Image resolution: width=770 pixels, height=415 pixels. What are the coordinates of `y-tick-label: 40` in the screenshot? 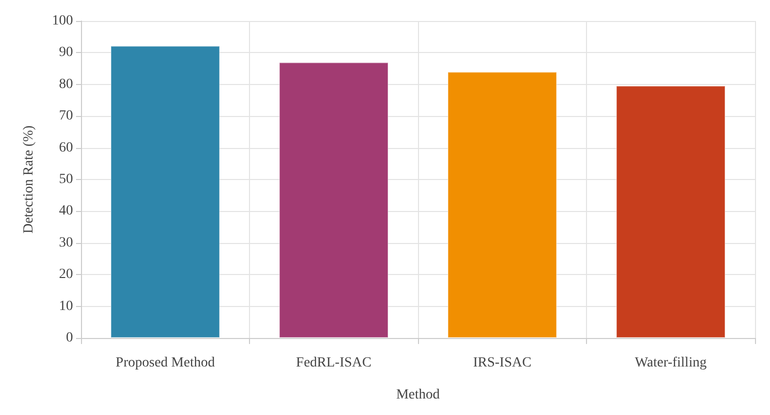 It's located at (66, 211).